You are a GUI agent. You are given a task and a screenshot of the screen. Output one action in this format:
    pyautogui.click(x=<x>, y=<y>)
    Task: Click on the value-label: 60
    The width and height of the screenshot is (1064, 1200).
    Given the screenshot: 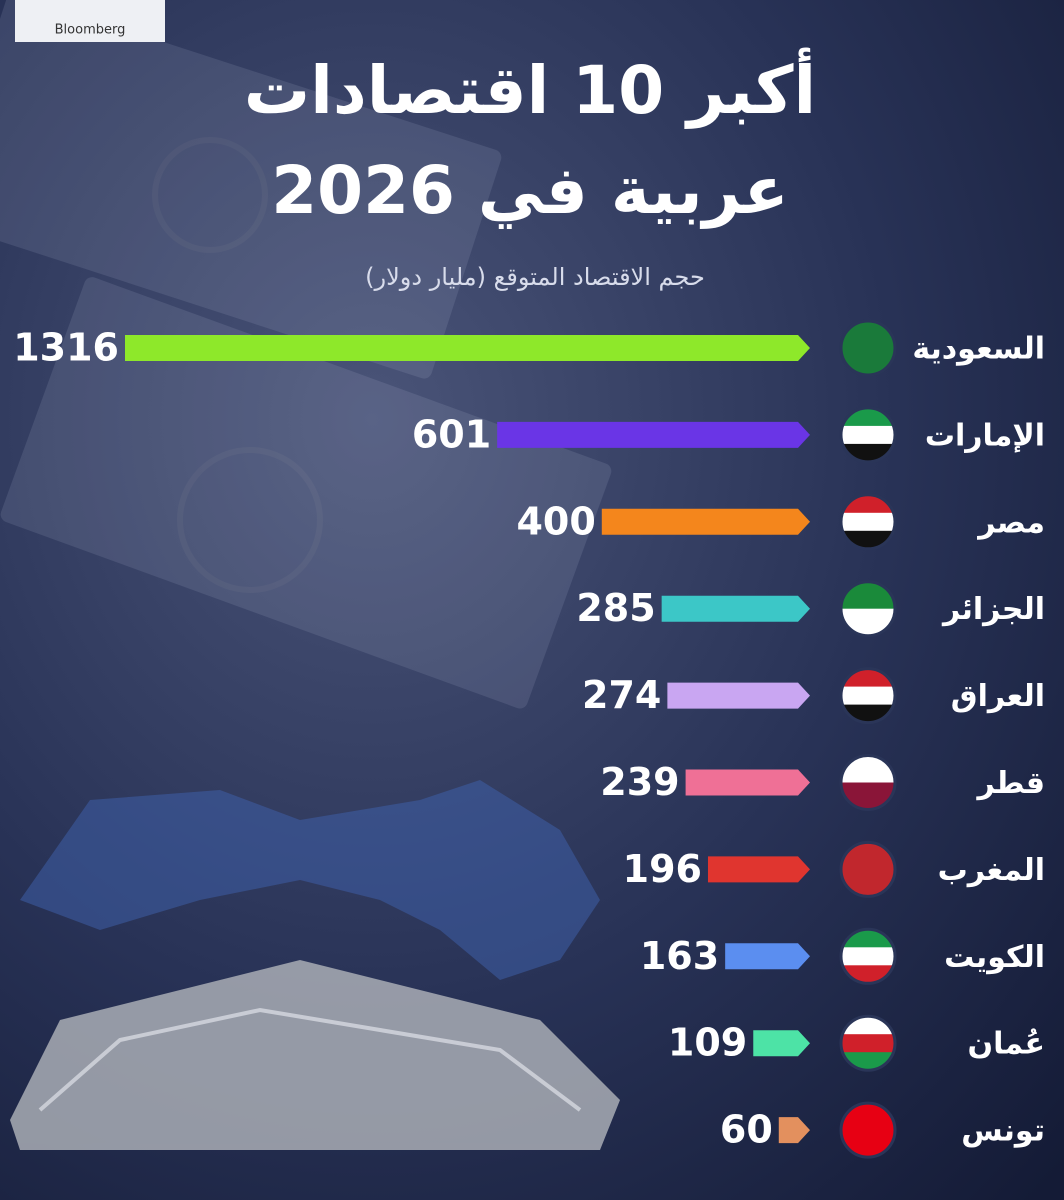 What is the action you would take?
    pyautogui.click(x=746, y=1130)
    